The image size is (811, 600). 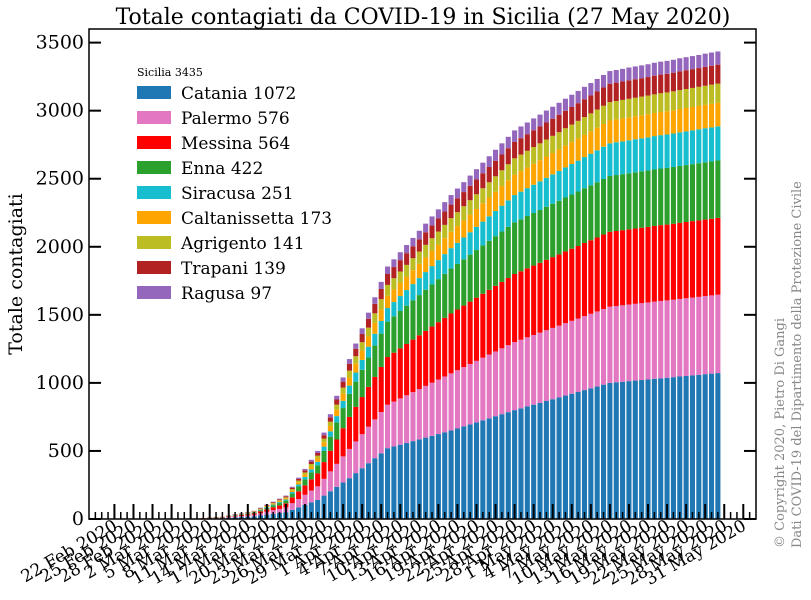 What do you see at coordinates (242, 244) in the screenshot?
I see `legend-entry: Agrigento 141` at bounding box center [242, 244].